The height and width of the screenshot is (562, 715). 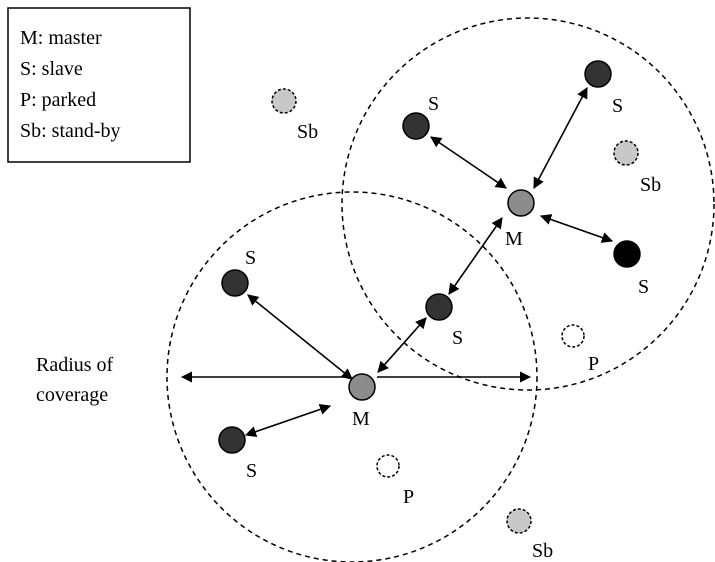 I want to click on radius-label-line1: Radius of, so click(x=75, y=365).